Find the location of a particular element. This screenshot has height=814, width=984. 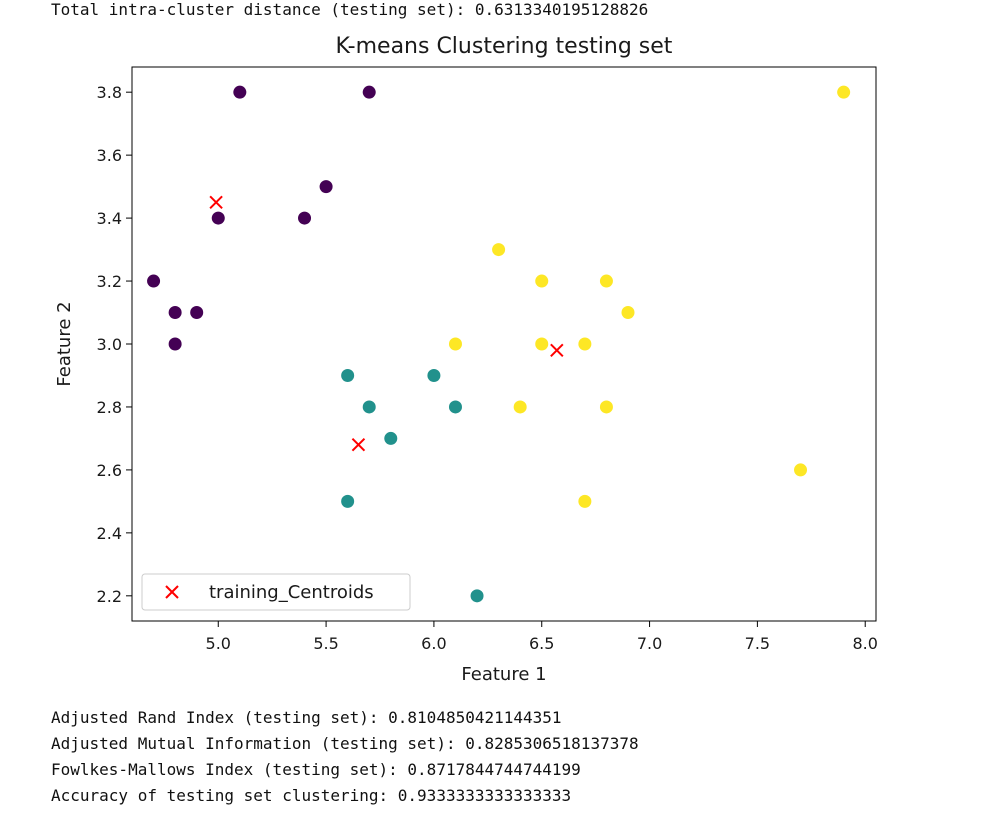

x-tick-label: 6.5 is located at coordinates (541, 643).